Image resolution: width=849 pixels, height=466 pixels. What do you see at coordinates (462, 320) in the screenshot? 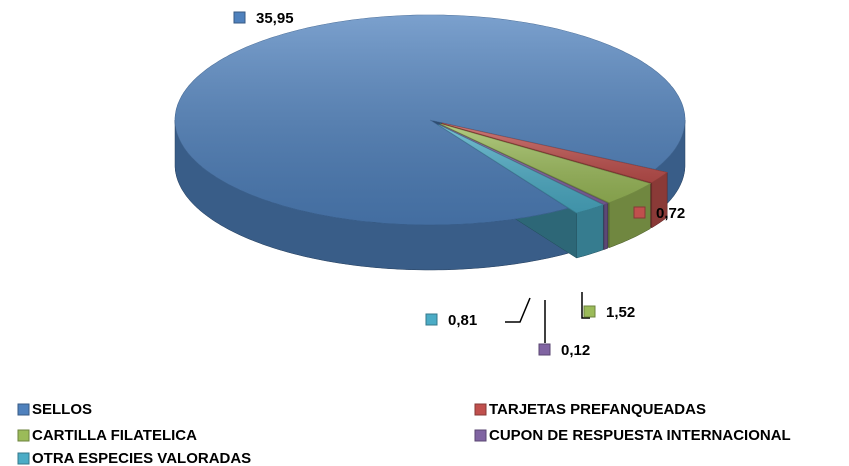
I see `data-label: 0,81` at bounding box center [462, 320].